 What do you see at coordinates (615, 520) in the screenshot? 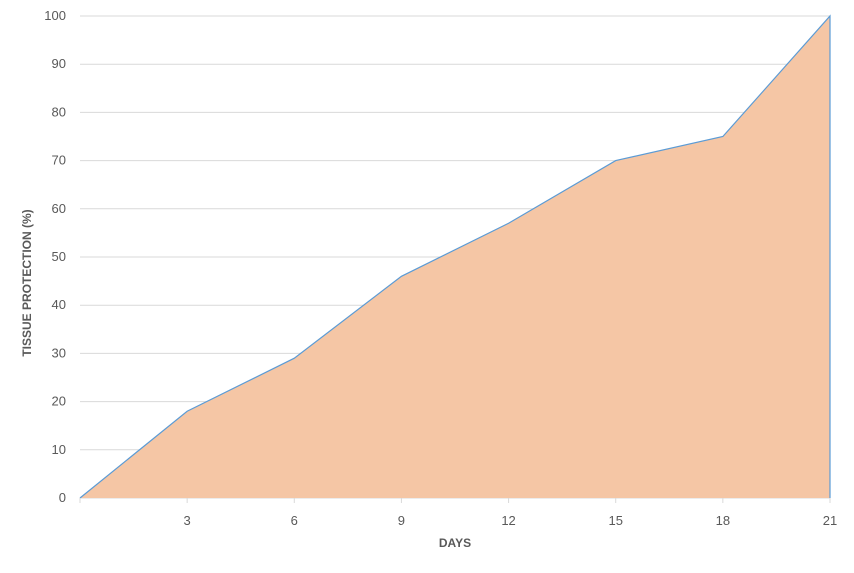
I see `x-tick-label: 15` at bounding box center [615, 520].